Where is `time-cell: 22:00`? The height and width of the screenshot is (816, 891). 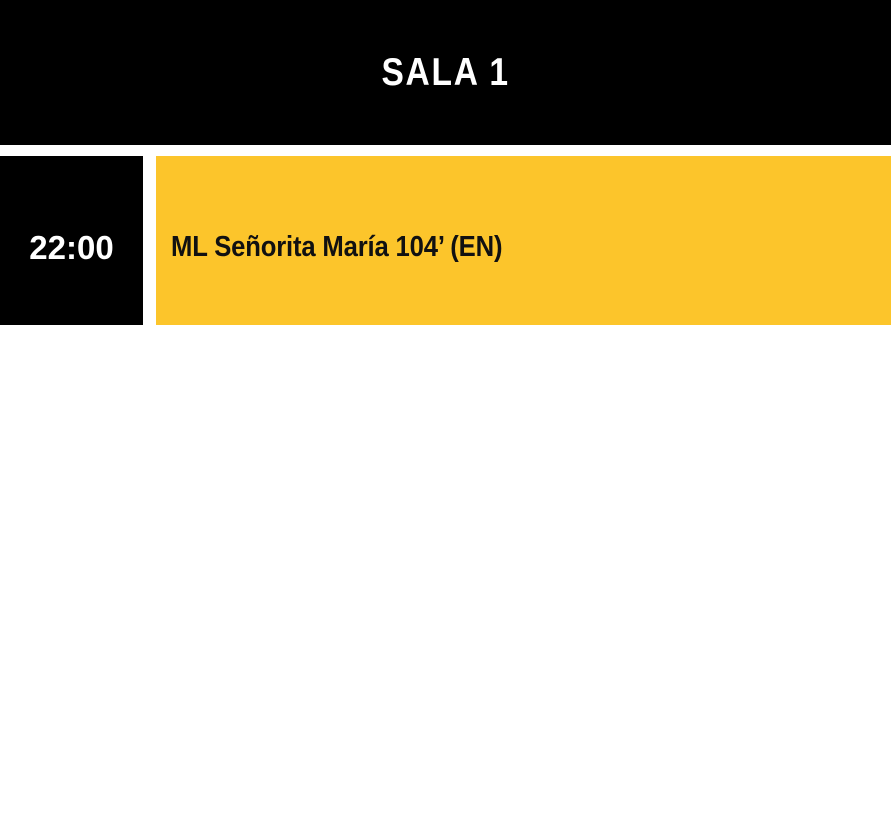 time-cell: 22:00 is located at coordinates (71, 247).